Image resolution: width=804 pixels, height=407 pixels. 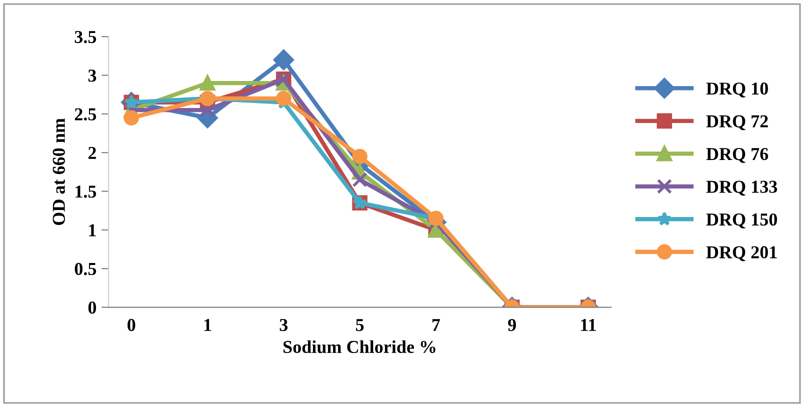 What do you see at coordinates (360, 325) in the screenshot?
I see `x-tick-label: 5` at bounding box center [360, 325].